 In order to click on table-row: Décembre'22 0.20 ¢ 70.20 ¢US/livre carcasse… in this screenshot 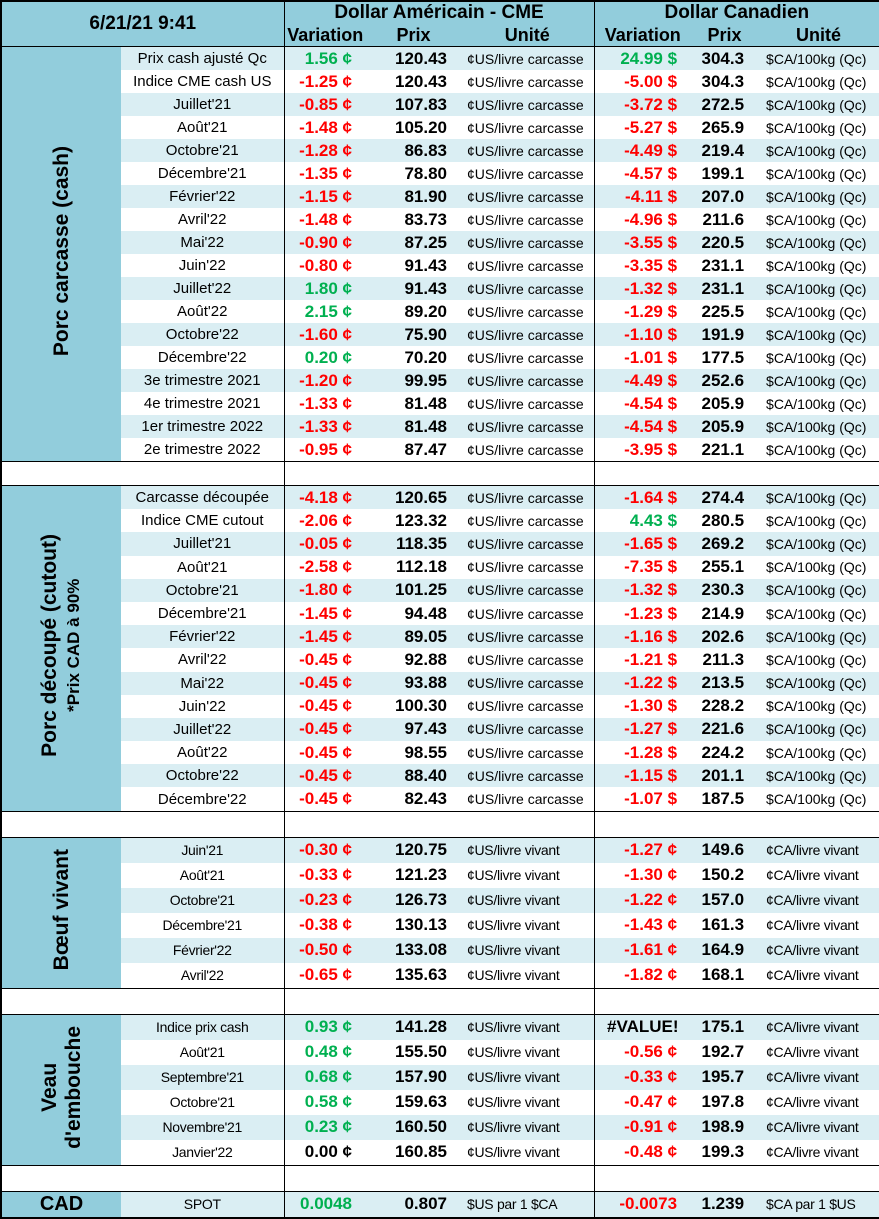, I will do `click(440, 357)`.